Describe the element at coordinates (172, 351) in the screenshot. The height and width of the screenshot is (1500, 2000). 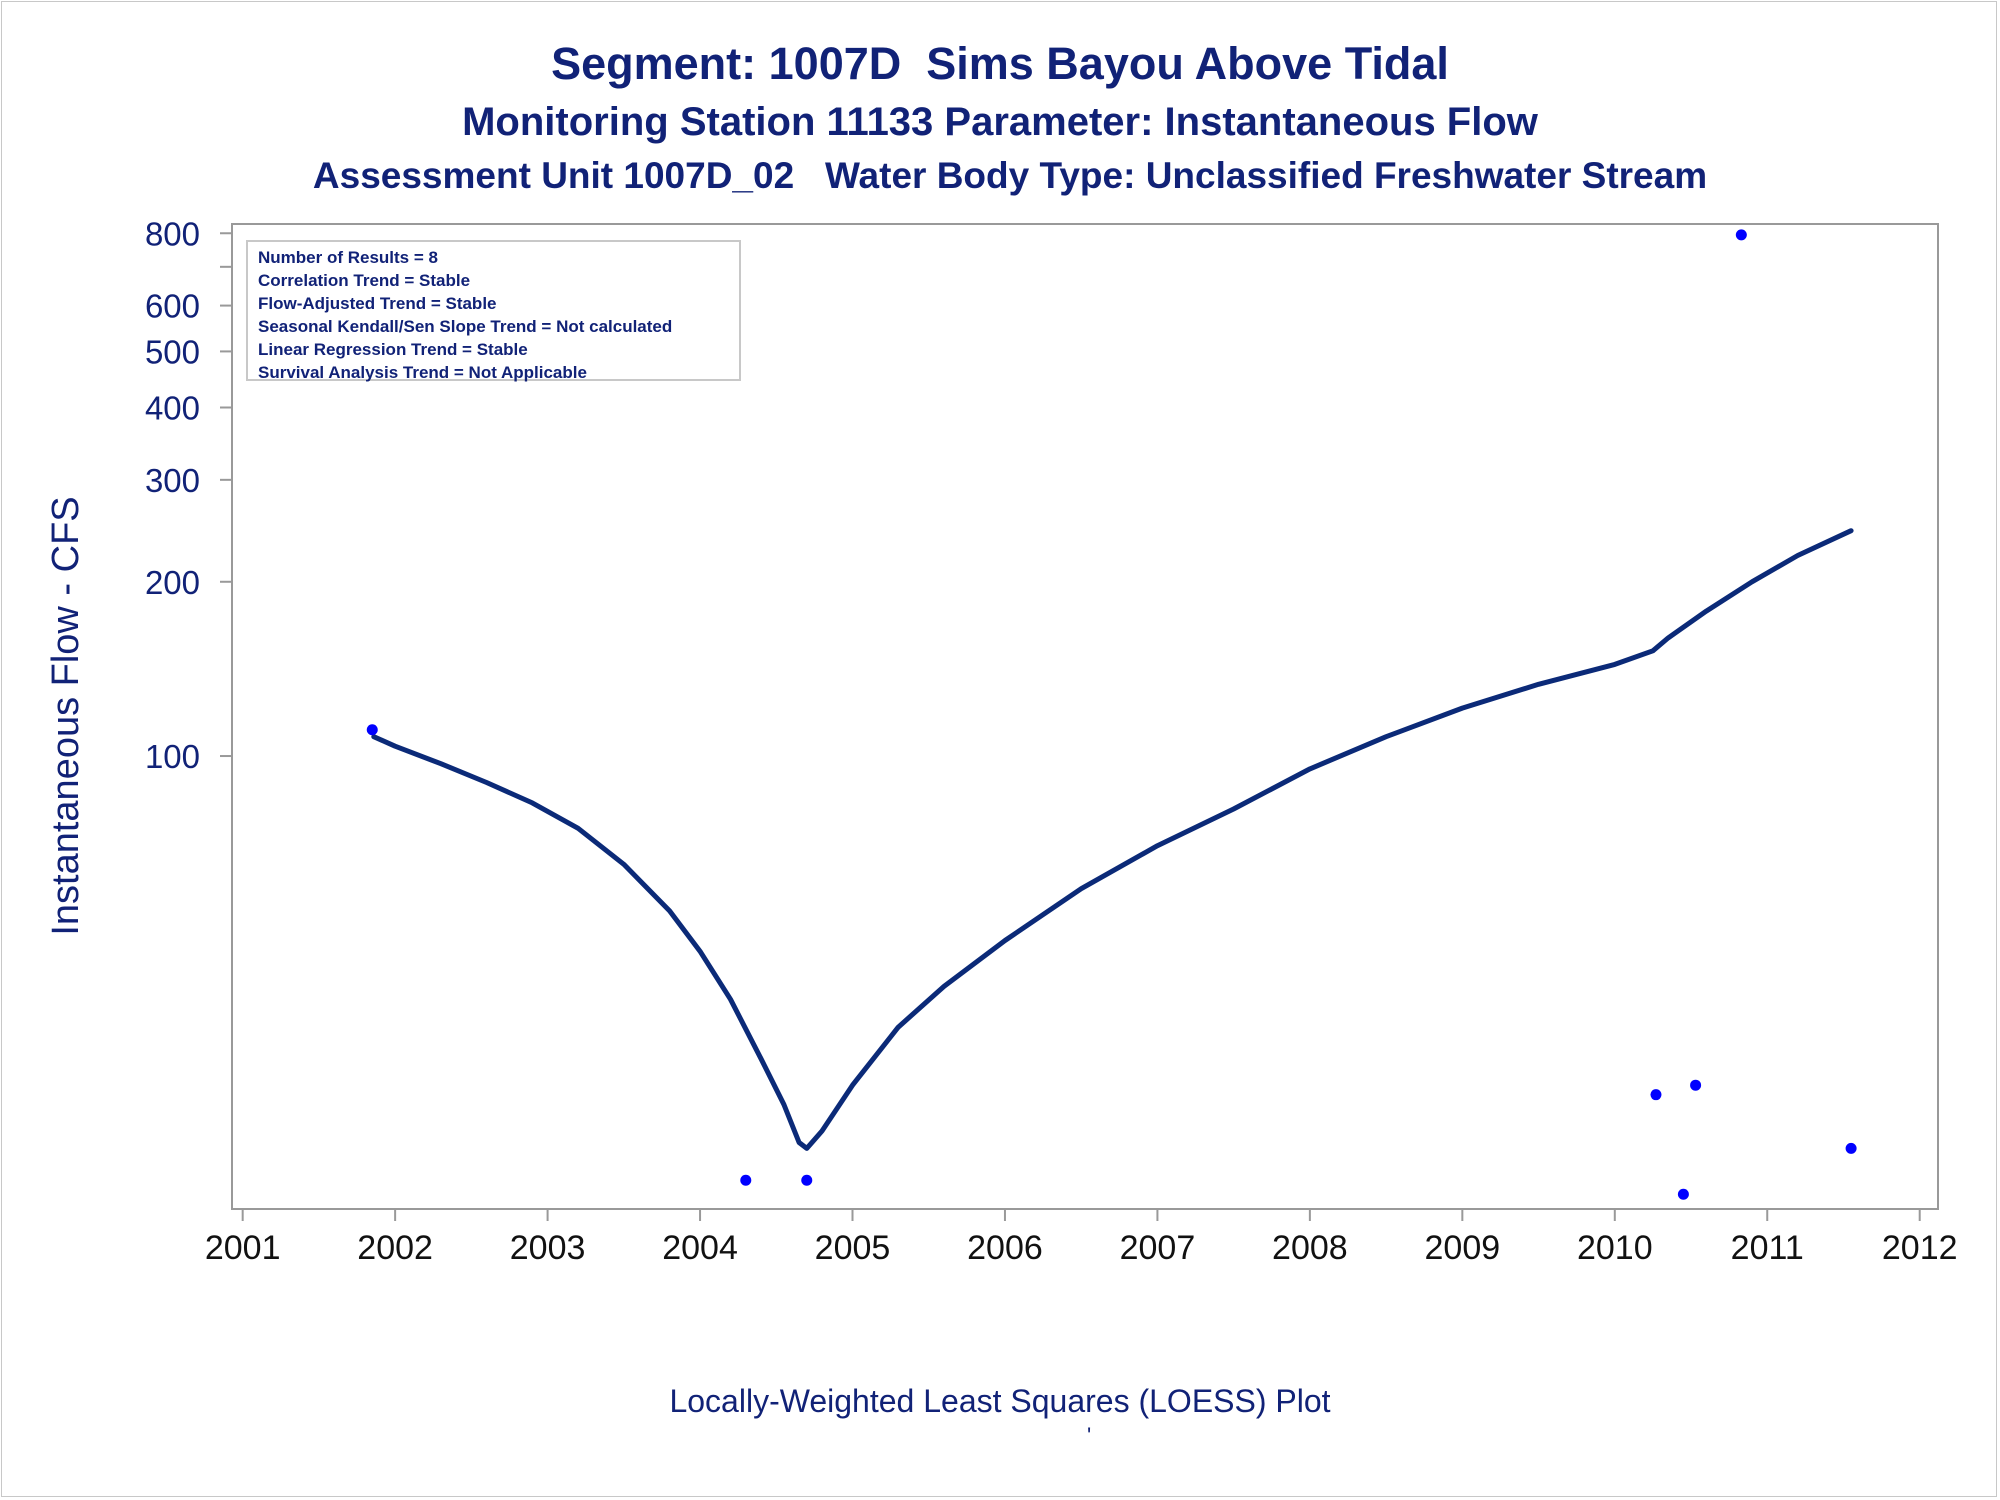
I see `y-tick-label: 500` at that location.